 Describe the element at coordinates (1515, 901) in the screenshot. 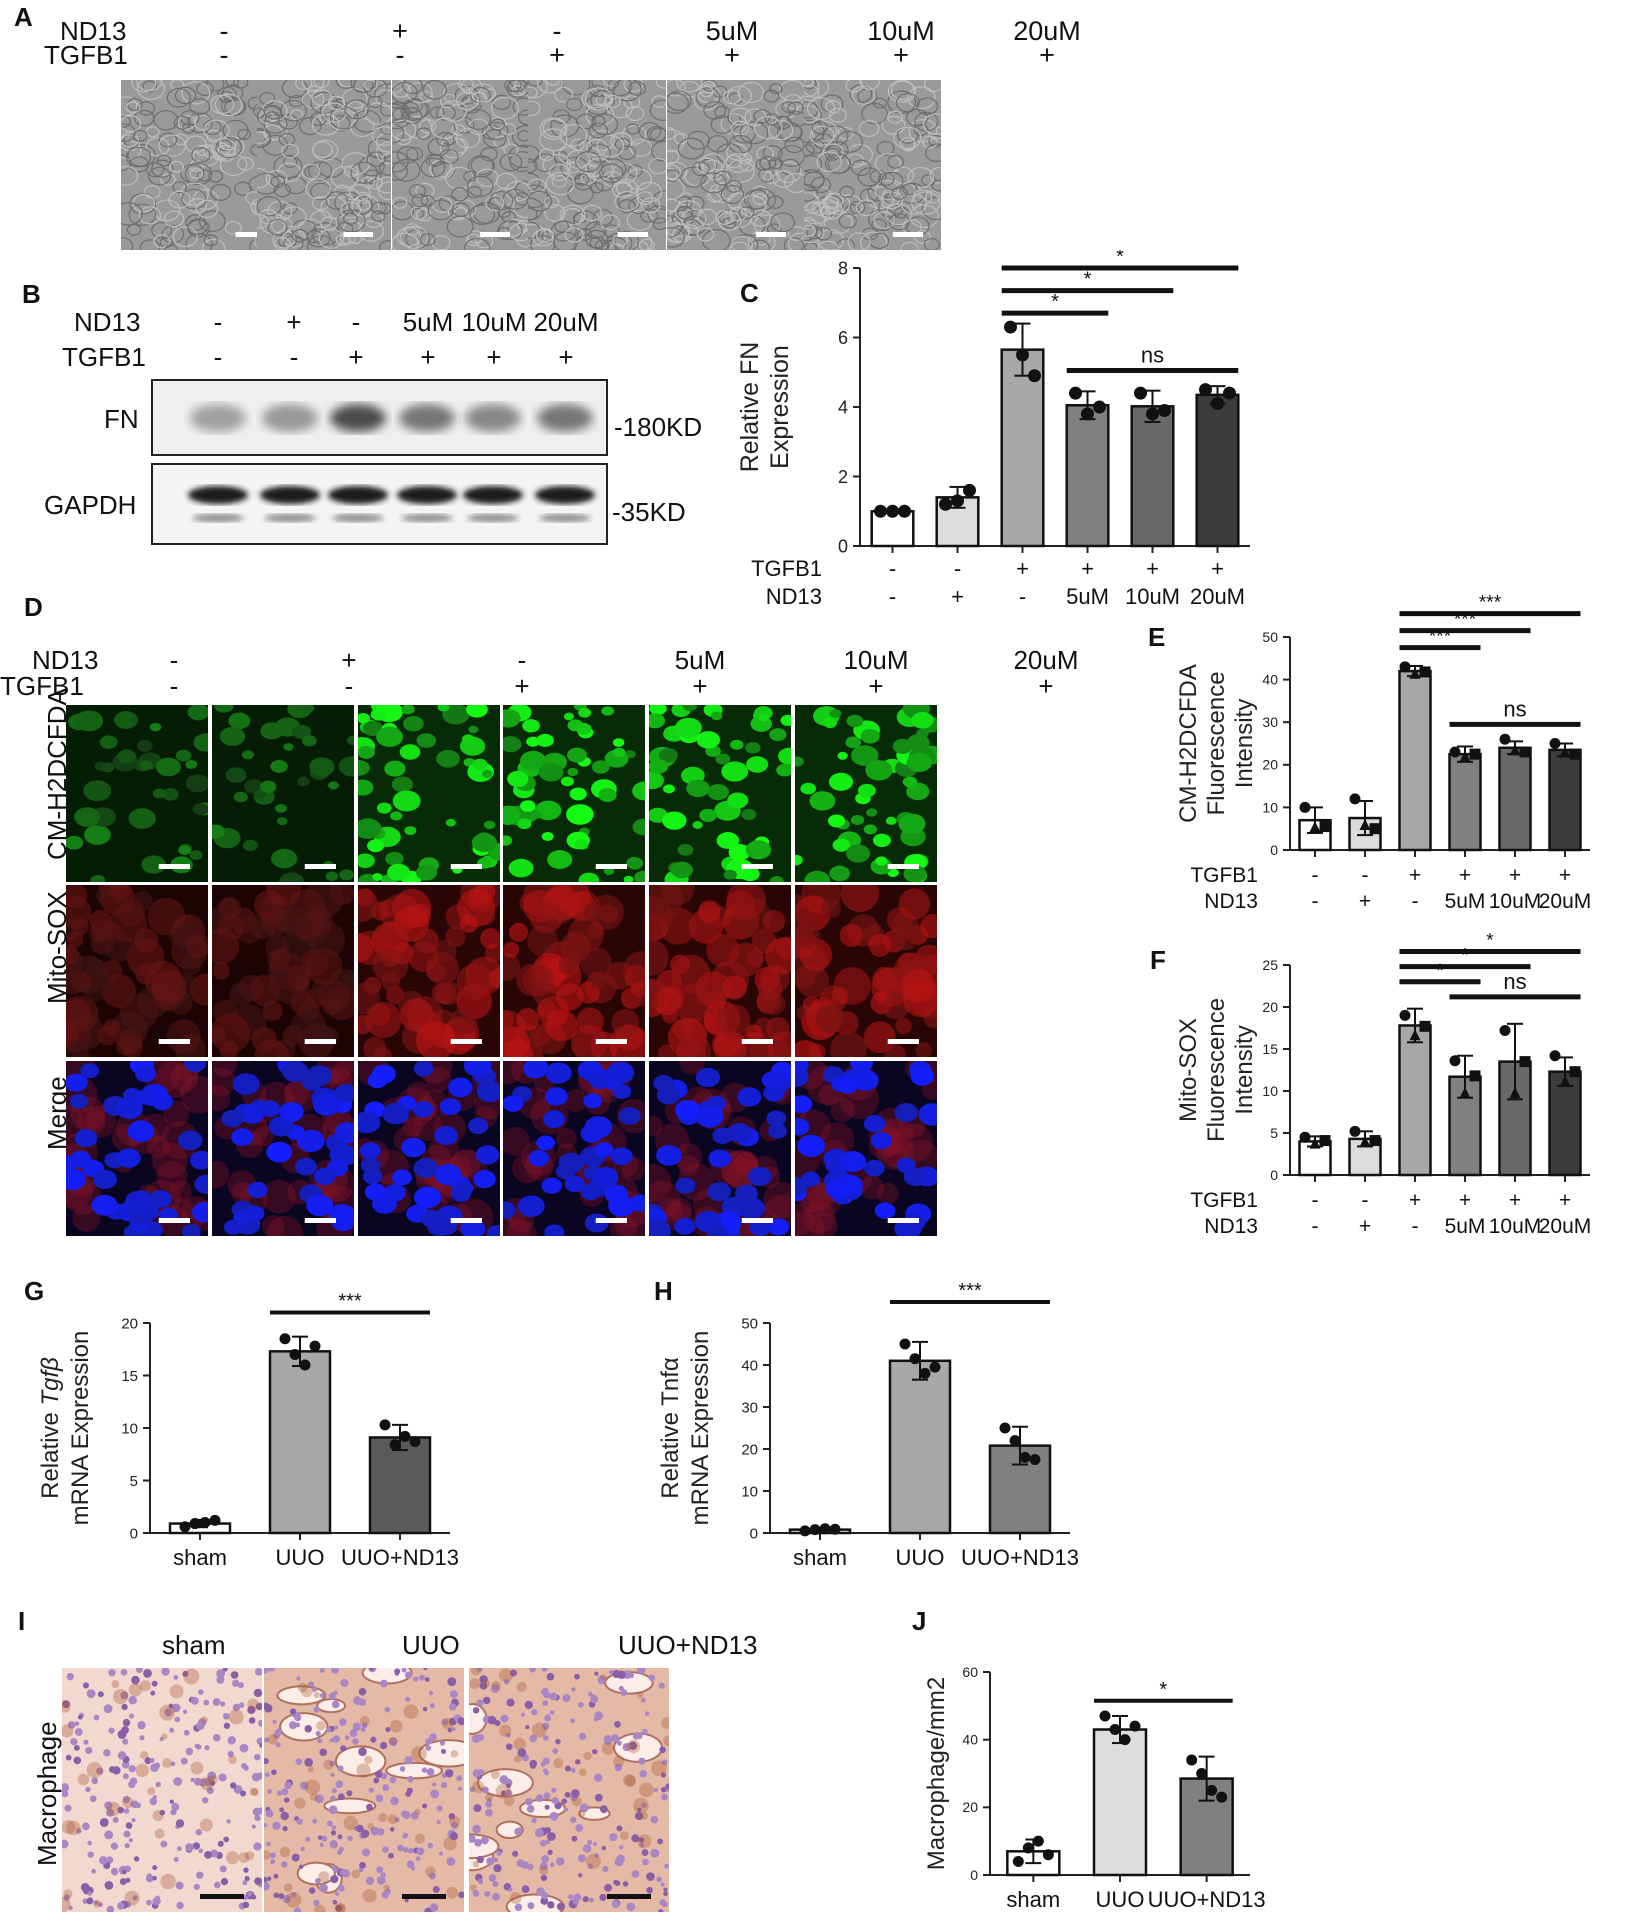

I see `chart-E-row-1-val-4: 10uM` at that location.